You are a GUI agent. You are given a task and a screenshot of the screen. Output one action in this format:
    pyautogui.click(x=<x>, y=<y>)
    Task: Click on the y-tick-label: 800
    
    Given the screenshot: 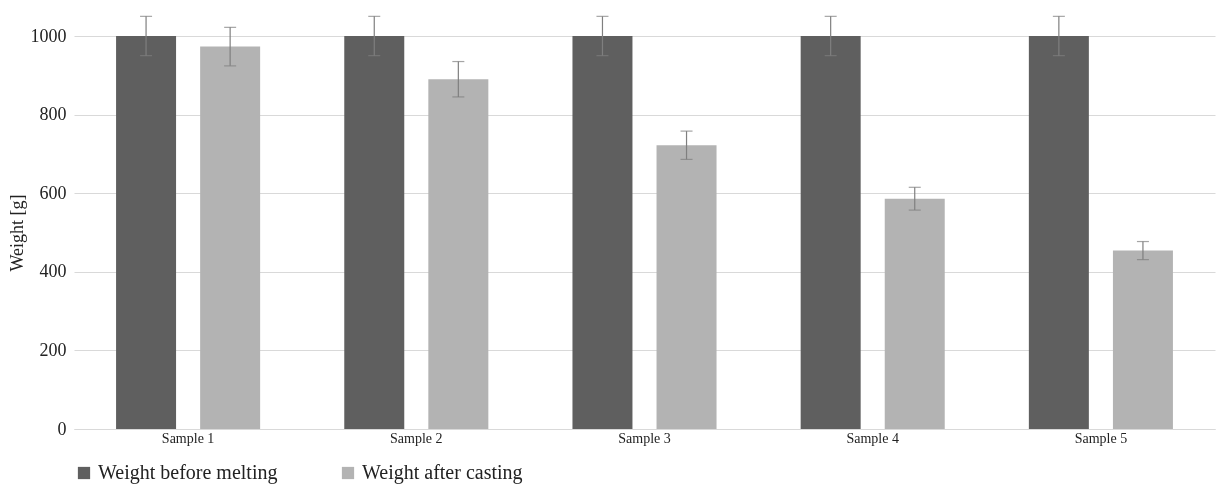 What is the action you would take?
    pyautogui.click(x=53, y=114)
    